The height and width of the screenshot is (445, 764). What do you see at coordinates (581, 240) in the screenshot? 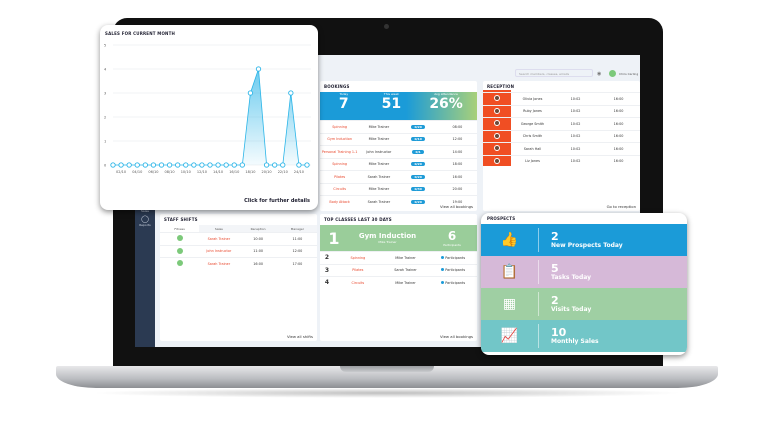
I see `prospect-text: 2 New Prospects Today` at bounding box center [581, 240].